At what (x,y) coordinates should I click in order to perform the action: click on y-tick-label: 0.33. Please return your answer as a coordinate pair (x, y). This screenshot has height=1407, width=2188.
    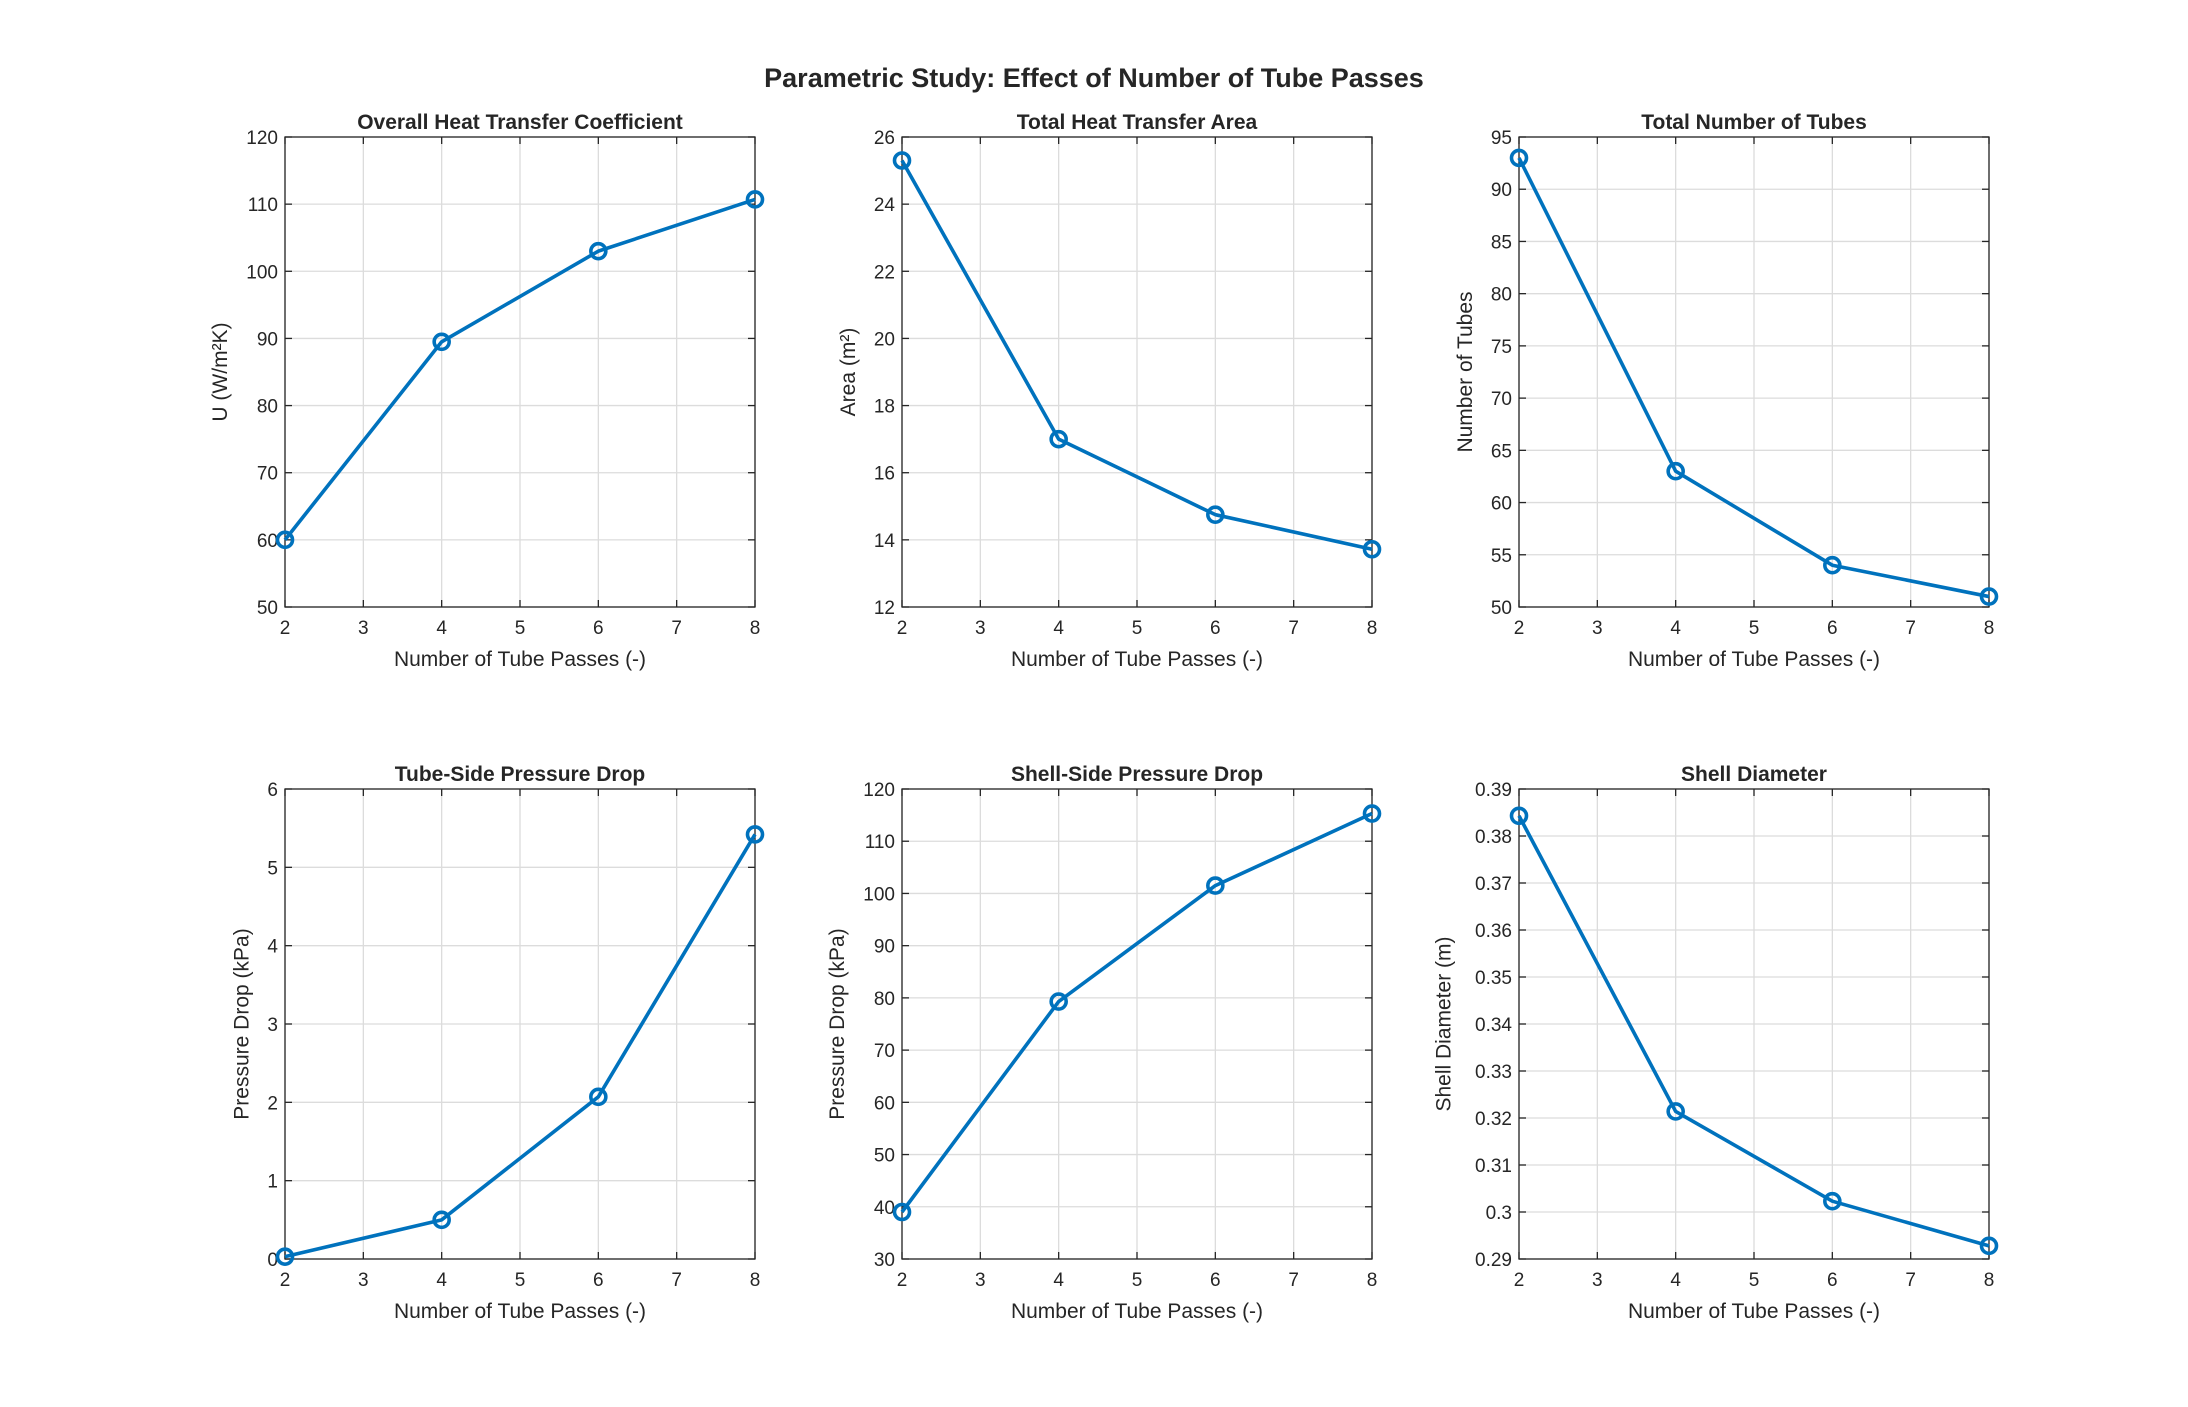
    Looking at the image, I should click on (1493, 1072).